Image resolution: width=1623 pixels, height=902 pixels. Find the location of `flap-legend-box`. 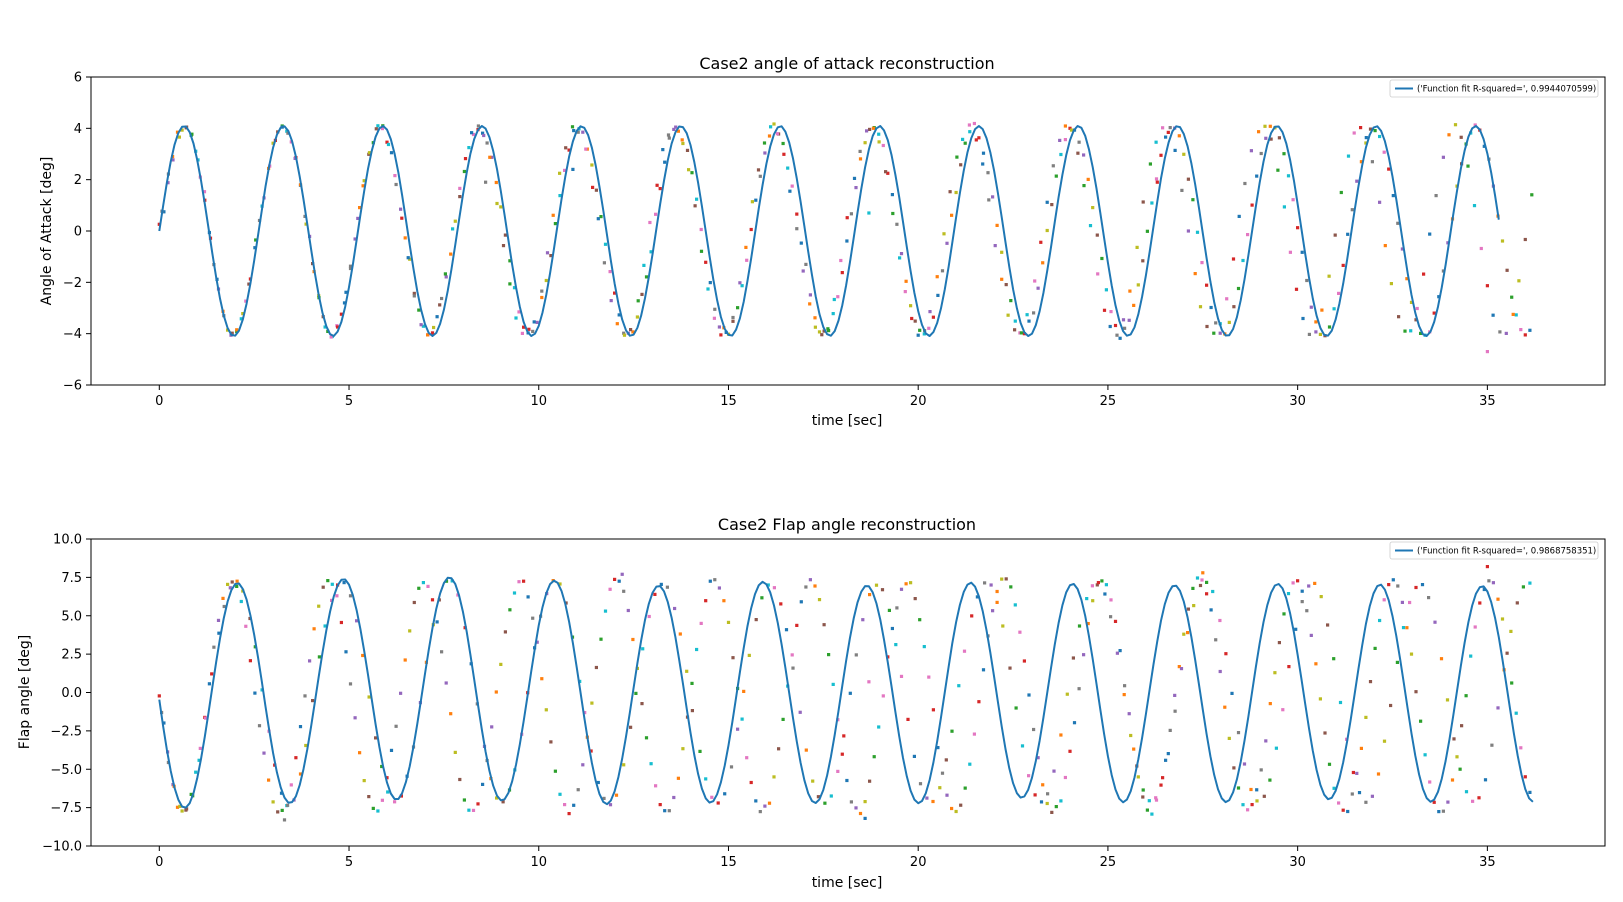

flap-legend-box is located at coordinates (1494, 550).